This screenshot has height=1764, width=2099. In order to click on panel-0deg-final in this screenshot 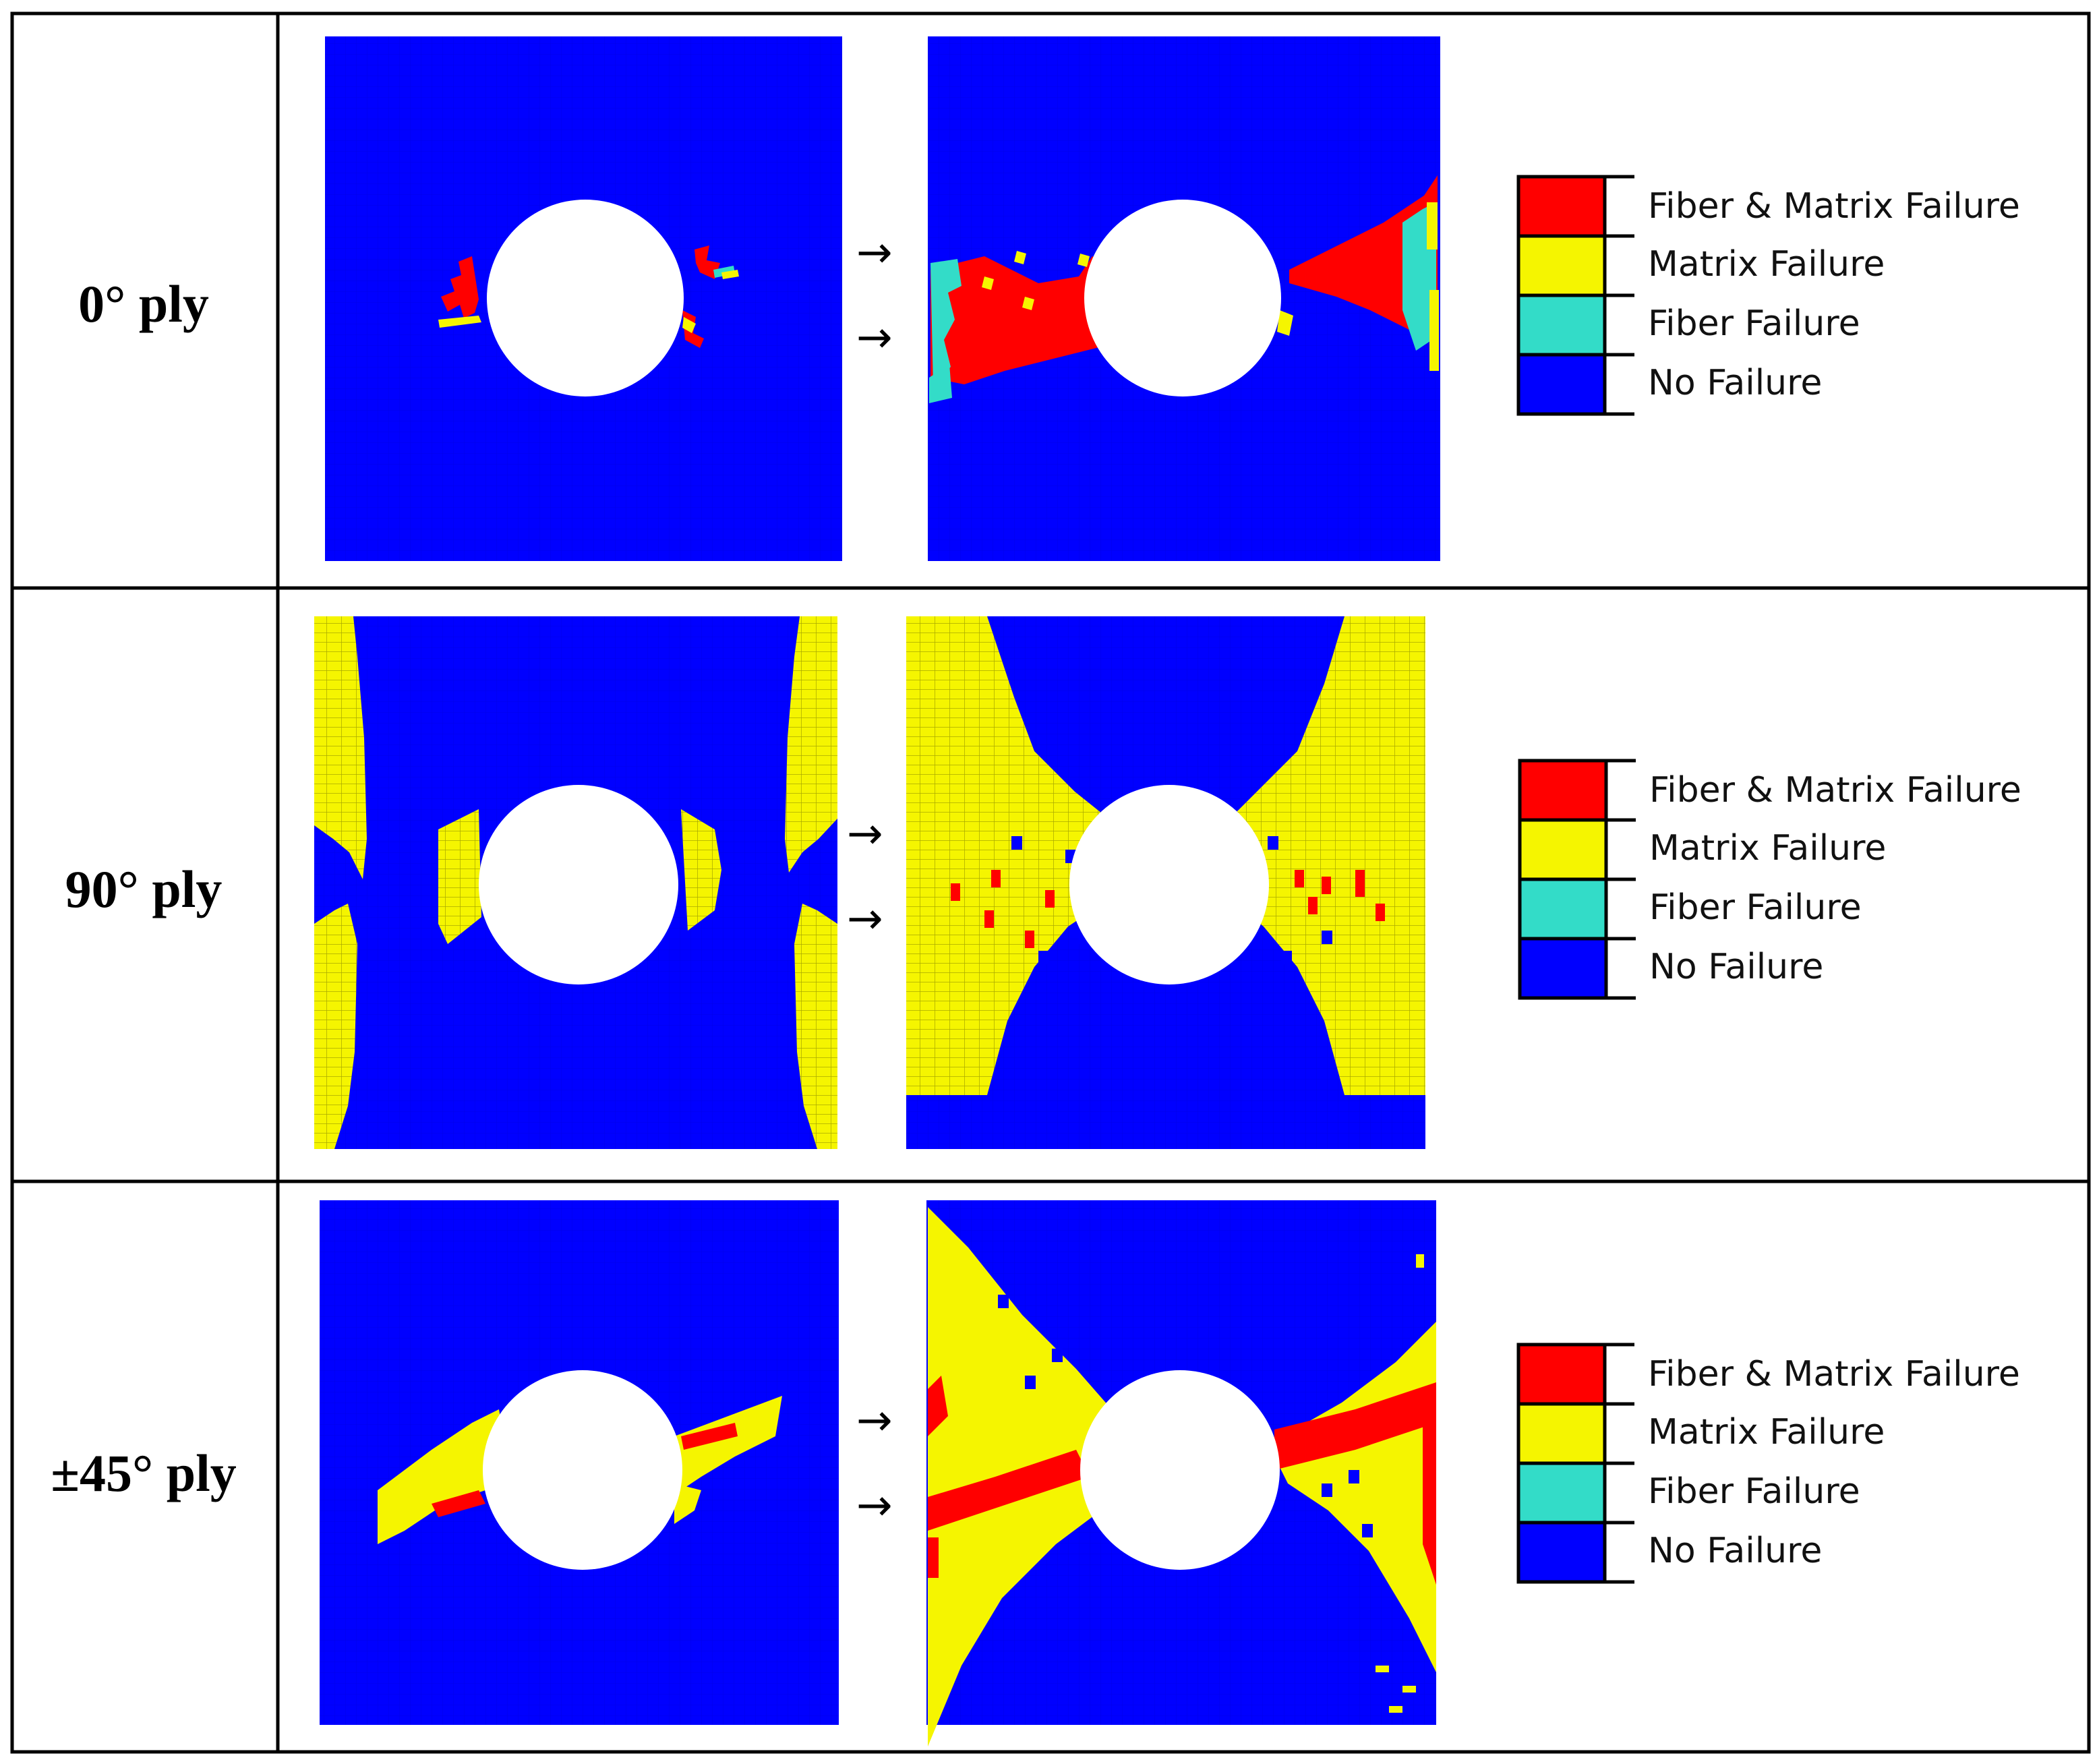, I will do `click(1184, 298)`.